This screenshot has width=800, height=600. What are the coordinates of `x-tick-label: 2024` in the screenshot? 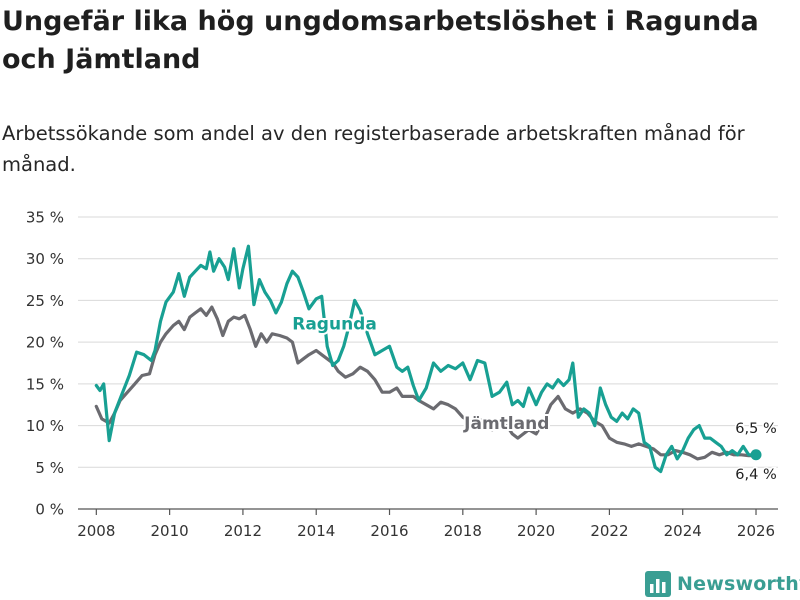 It's located at (683, 531).